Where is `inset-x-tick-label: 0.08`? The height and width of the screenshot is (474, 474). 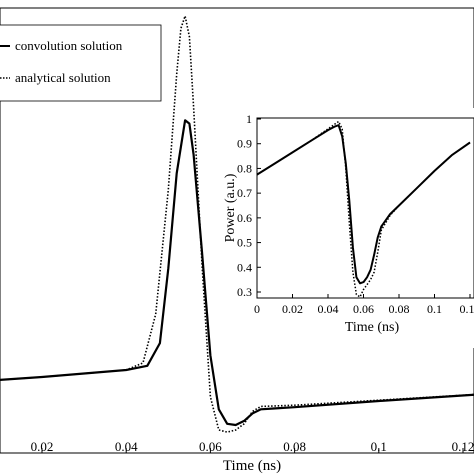
inset-x-tick-label: 0.08 is located at coordinates (399, 309).